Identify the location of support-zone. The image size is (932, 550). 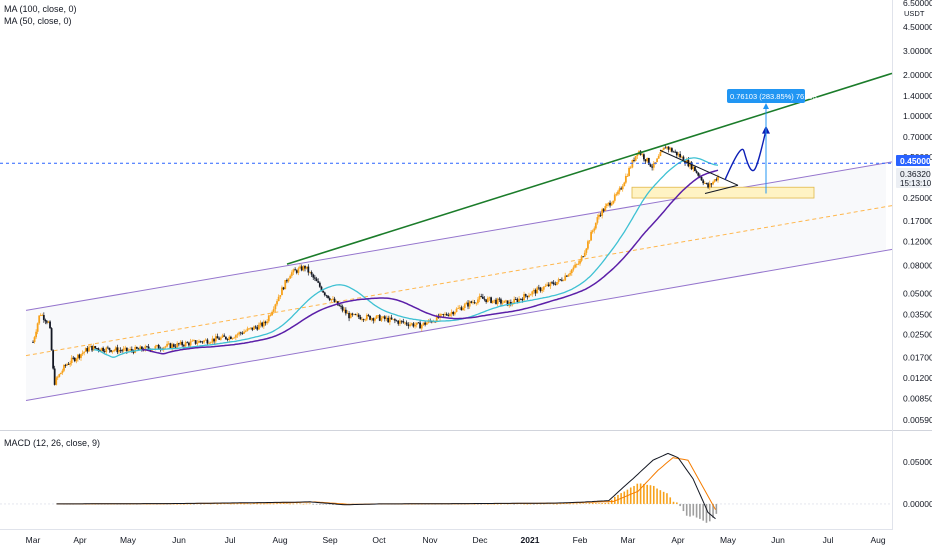
(723, 192).